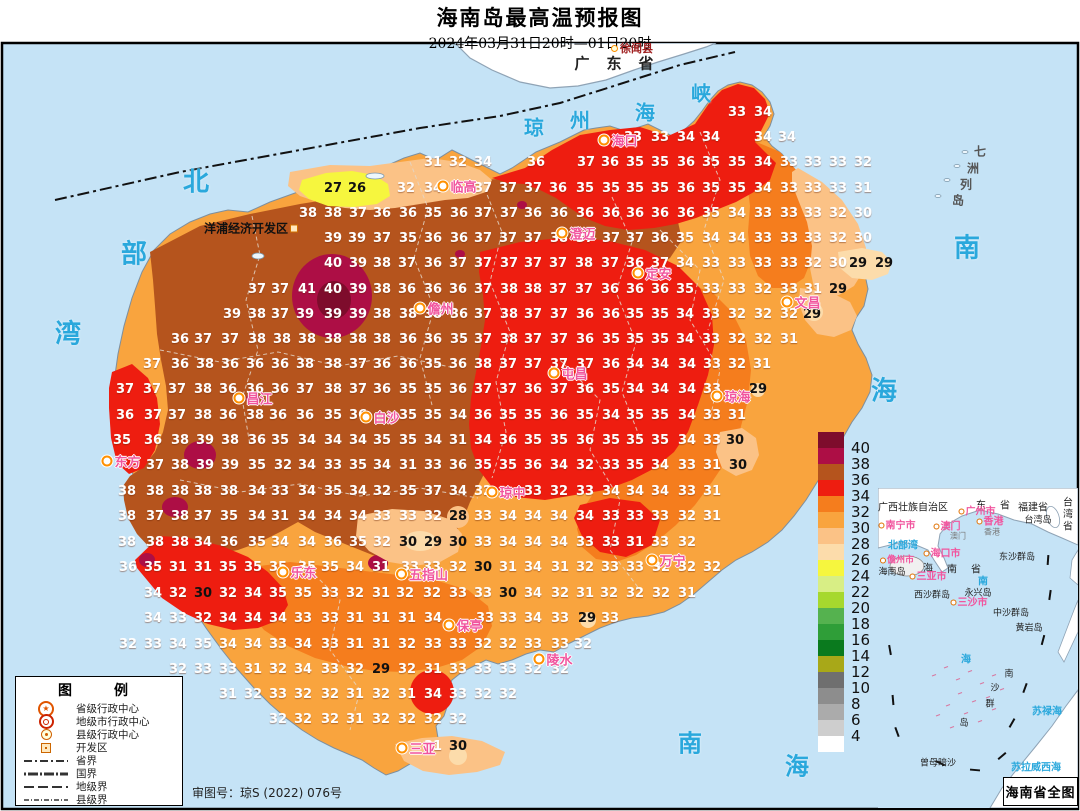  What do you see at coordinates (86, 774) in the screenshot?
I see `legend-item-label: 国界` at bounding box center [86, 774].